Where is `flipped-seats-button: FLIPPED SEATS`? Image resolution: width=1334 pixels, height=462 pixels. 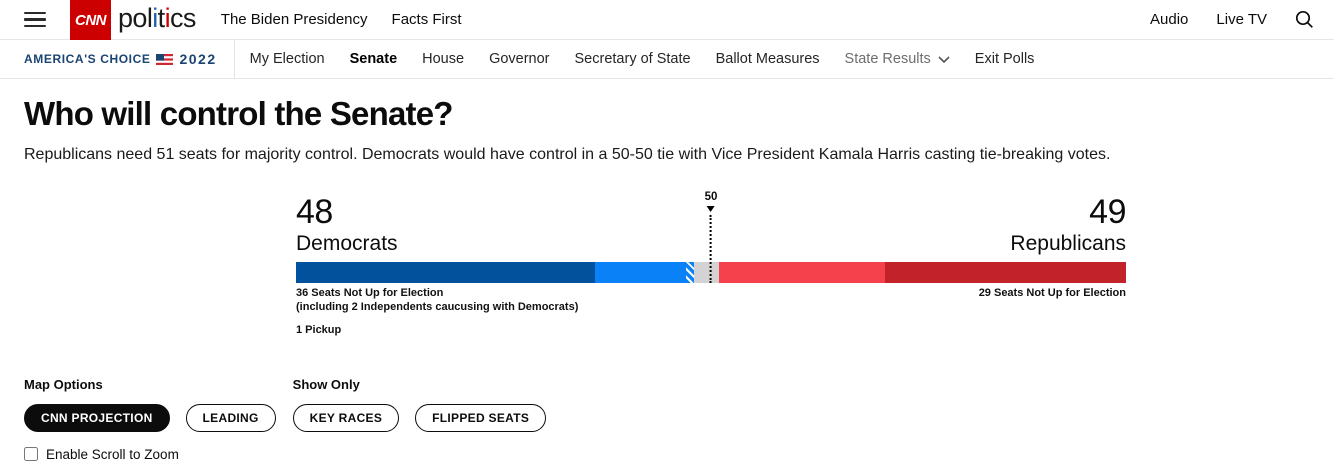
flipped-seats-button: FLIPPED SEATS is located at coordinates (481, 417).